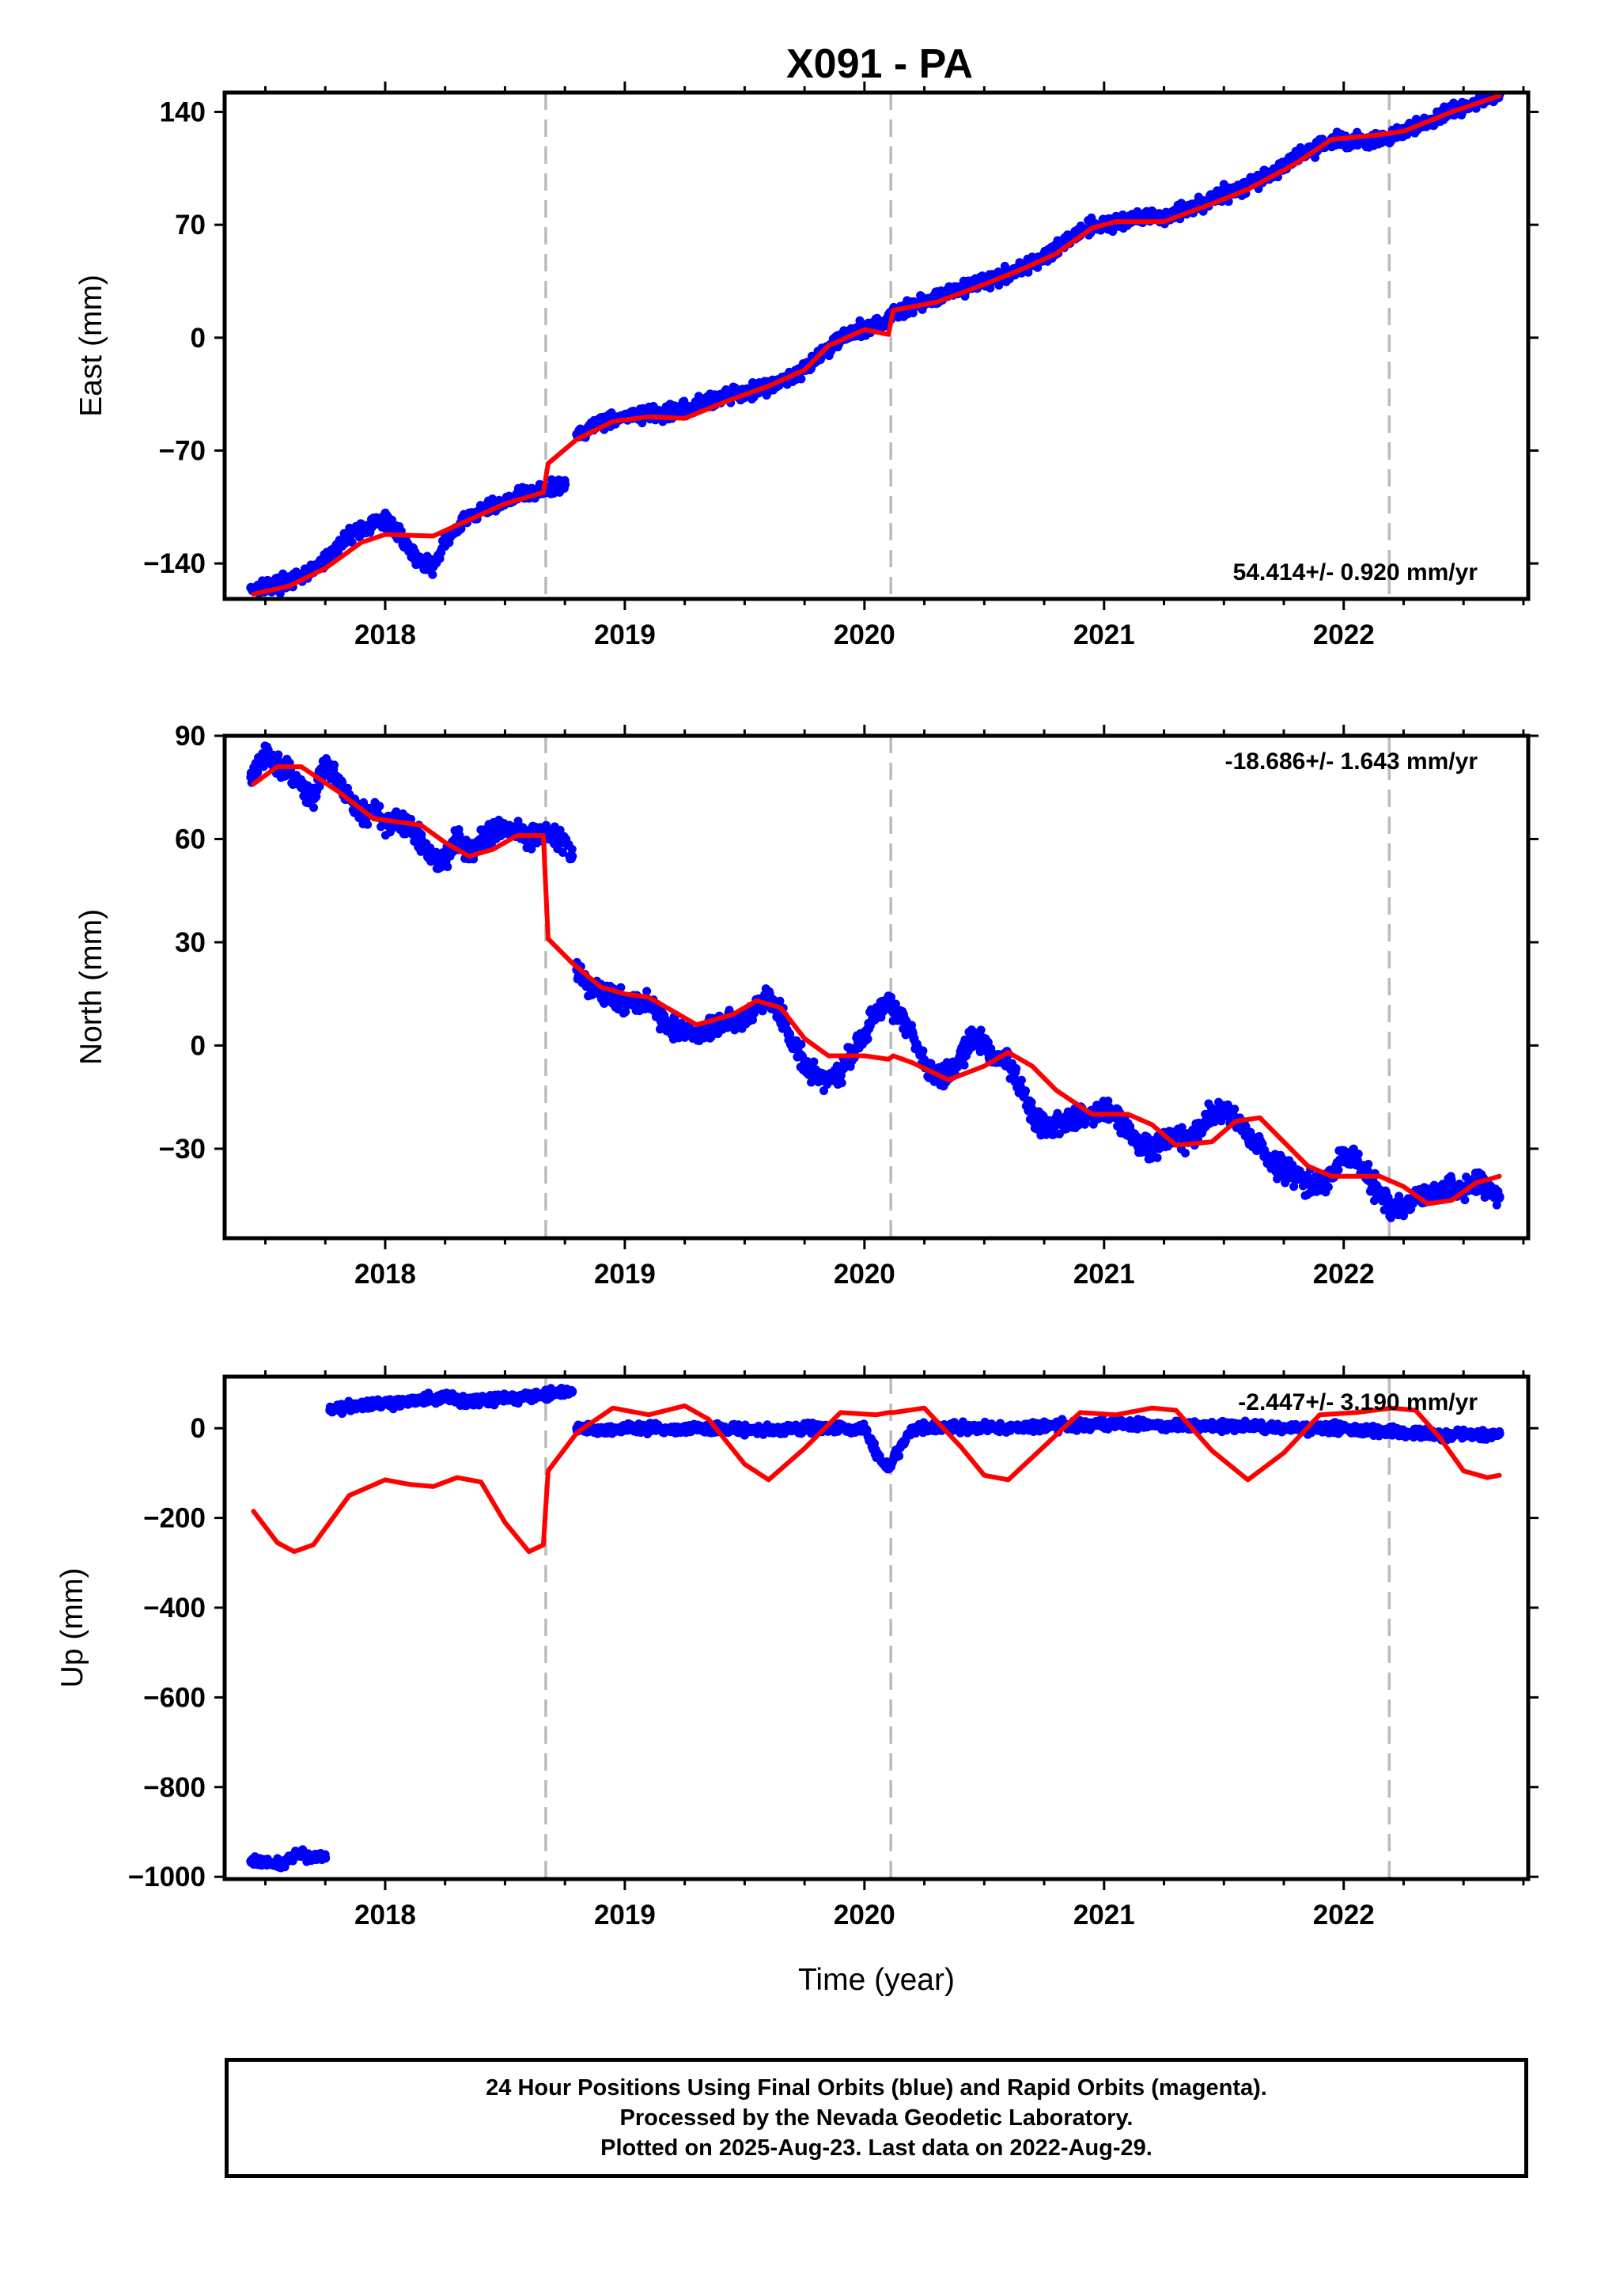  What do you see at coordinates (1104, 1275) in the screenshot?
I see `north-xtick-label: 2021` at bounding box center [1104, 1275].